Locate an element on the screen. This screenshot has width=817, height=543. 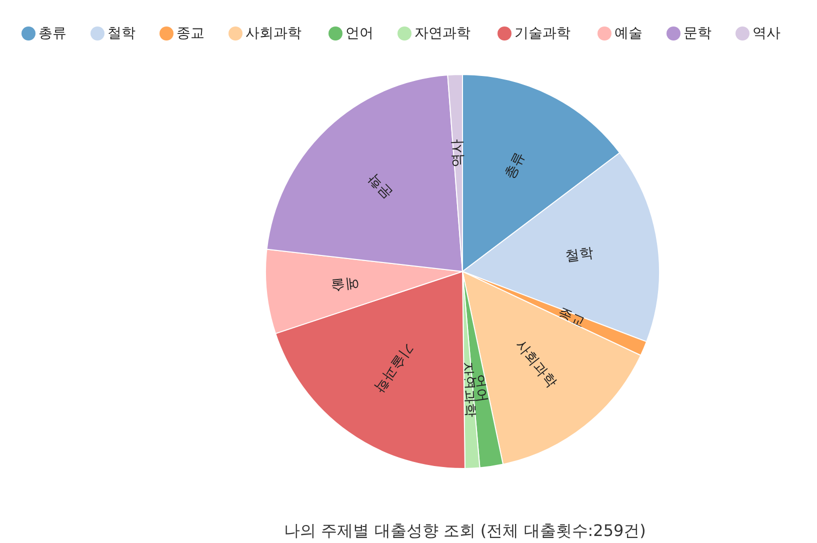
legend-label: 역사 is located at coordinates (766, 34).